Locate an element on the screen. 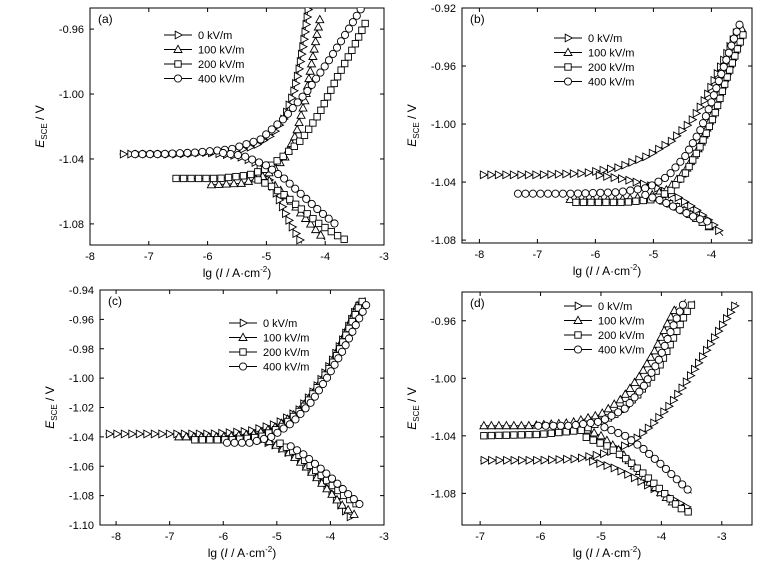 Image resolution: width=784 pixels, height=582 pixels. y-tick-label: -1.08 is located at coordinates (81, 497).